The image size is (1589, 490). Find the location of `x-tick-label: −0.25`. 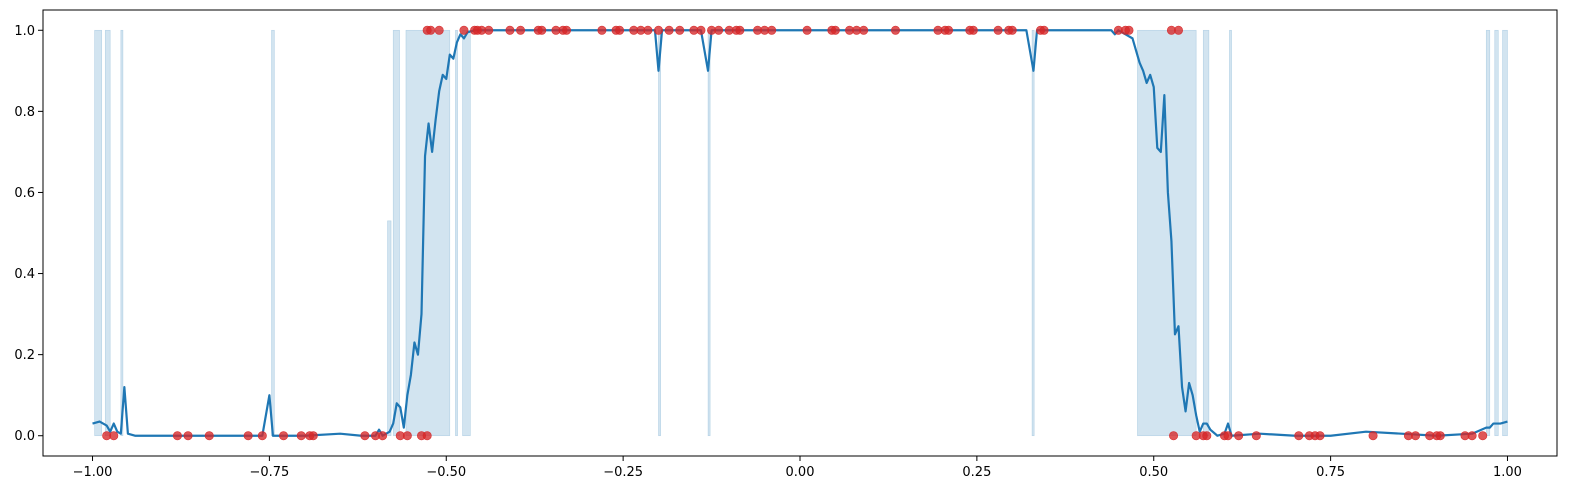

x-tick-label: −0.25 is located at coordinates (623, 472).